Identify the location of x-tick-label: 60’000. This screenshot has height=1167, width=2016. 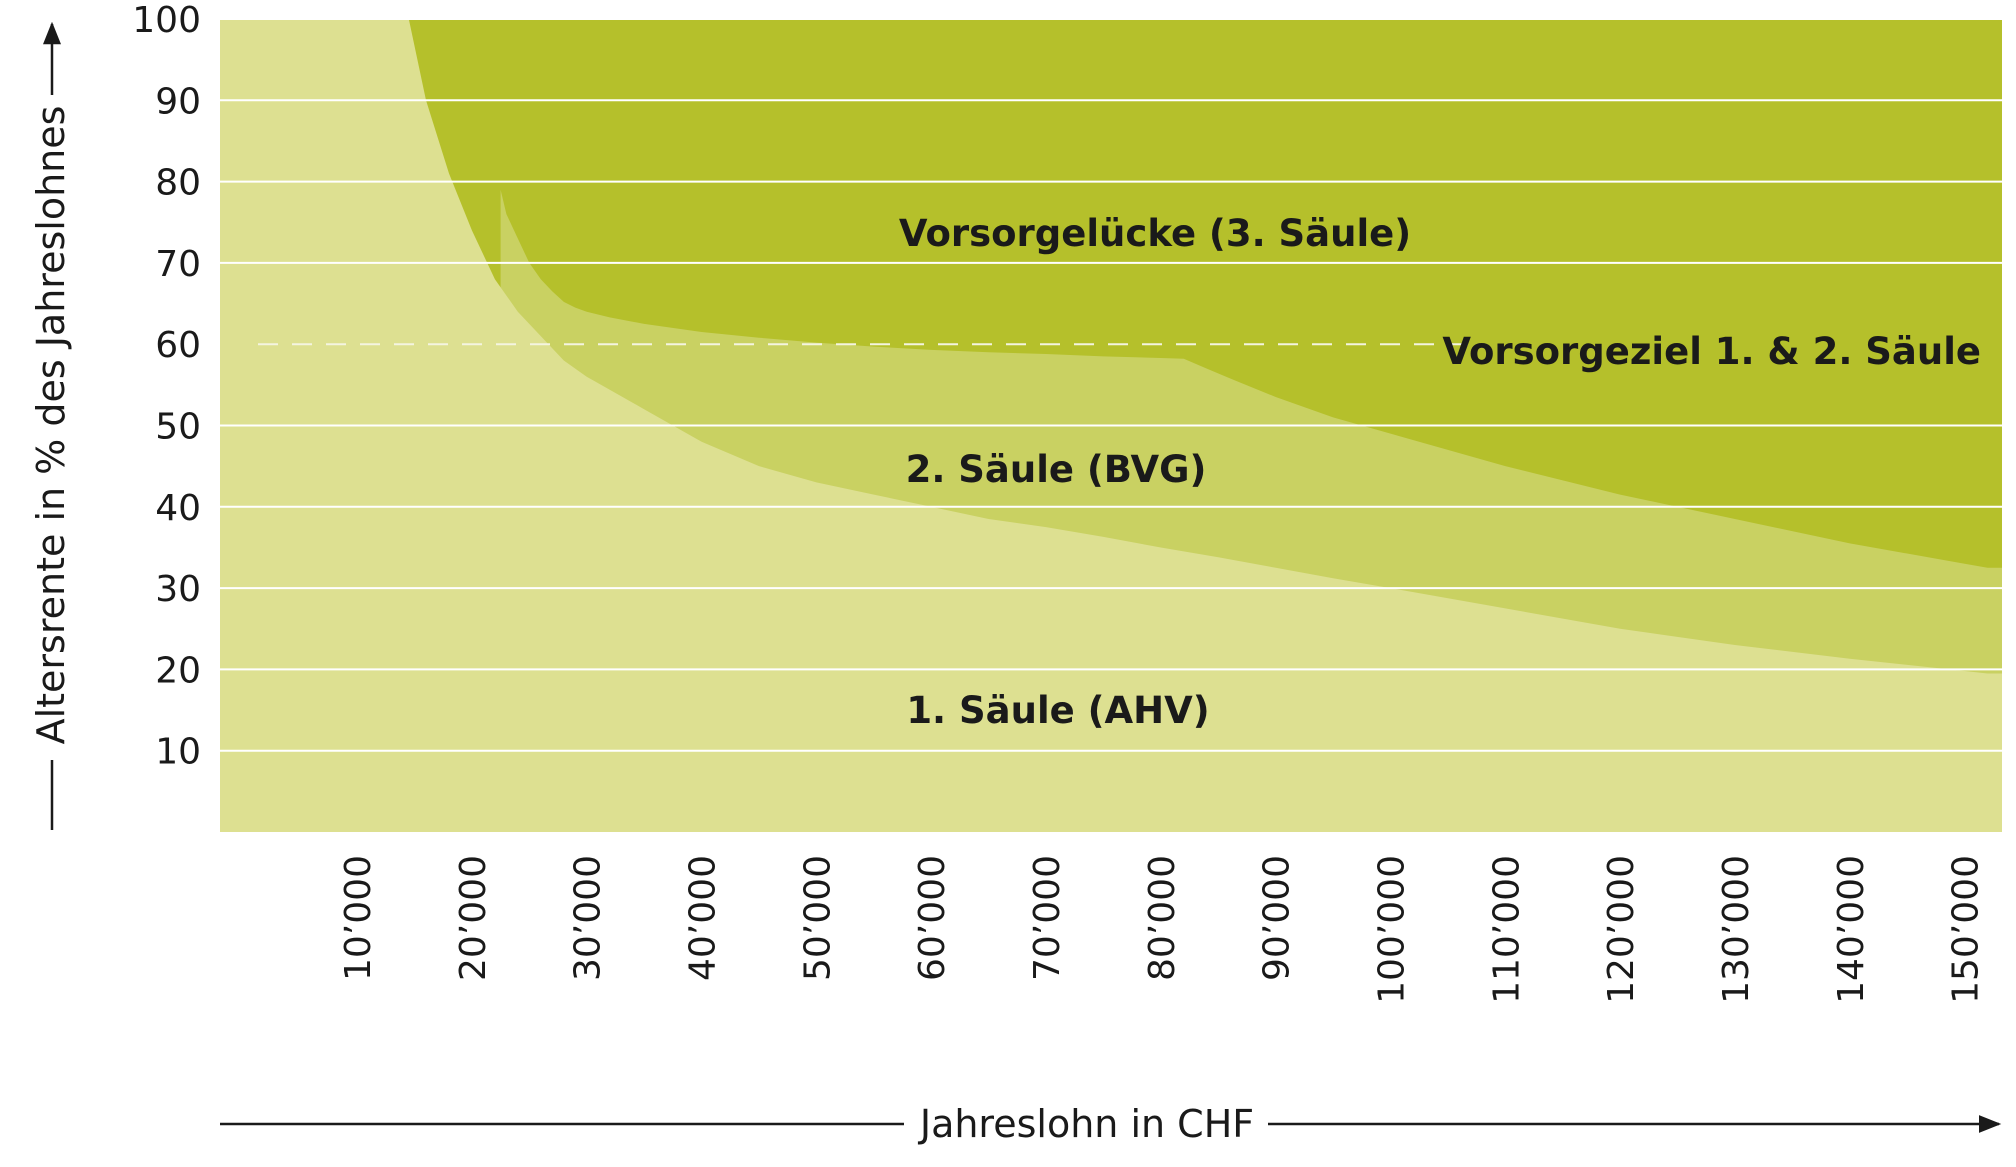
(932, 918).